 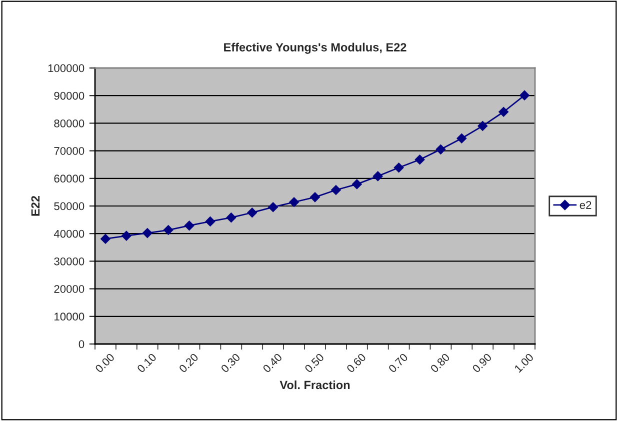 I want to click on y-tick-label: 10000, so click(x=69, y=316).